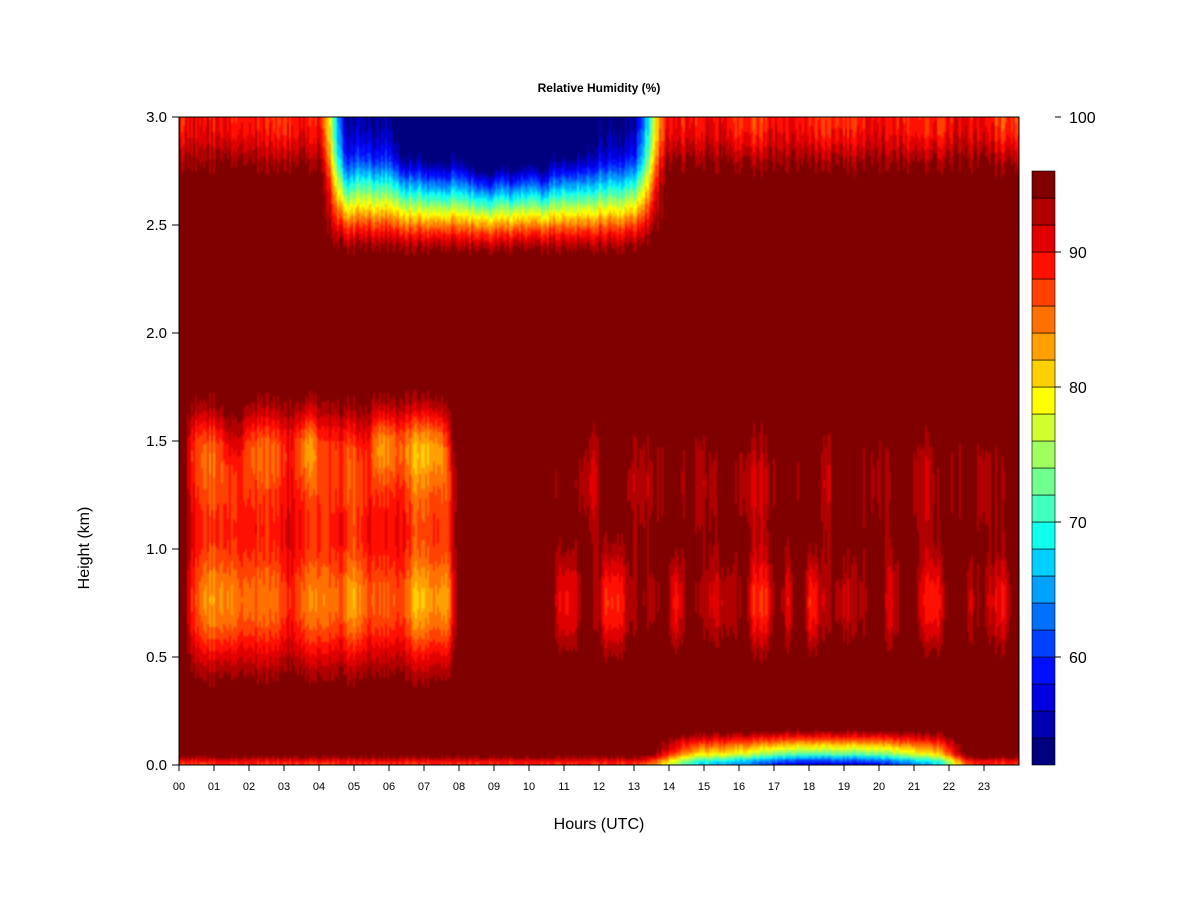 Image resolution: width=1200 pixels, height=900 pixels. I want to click on y-tick-label: 2.0, so click(156, 333).